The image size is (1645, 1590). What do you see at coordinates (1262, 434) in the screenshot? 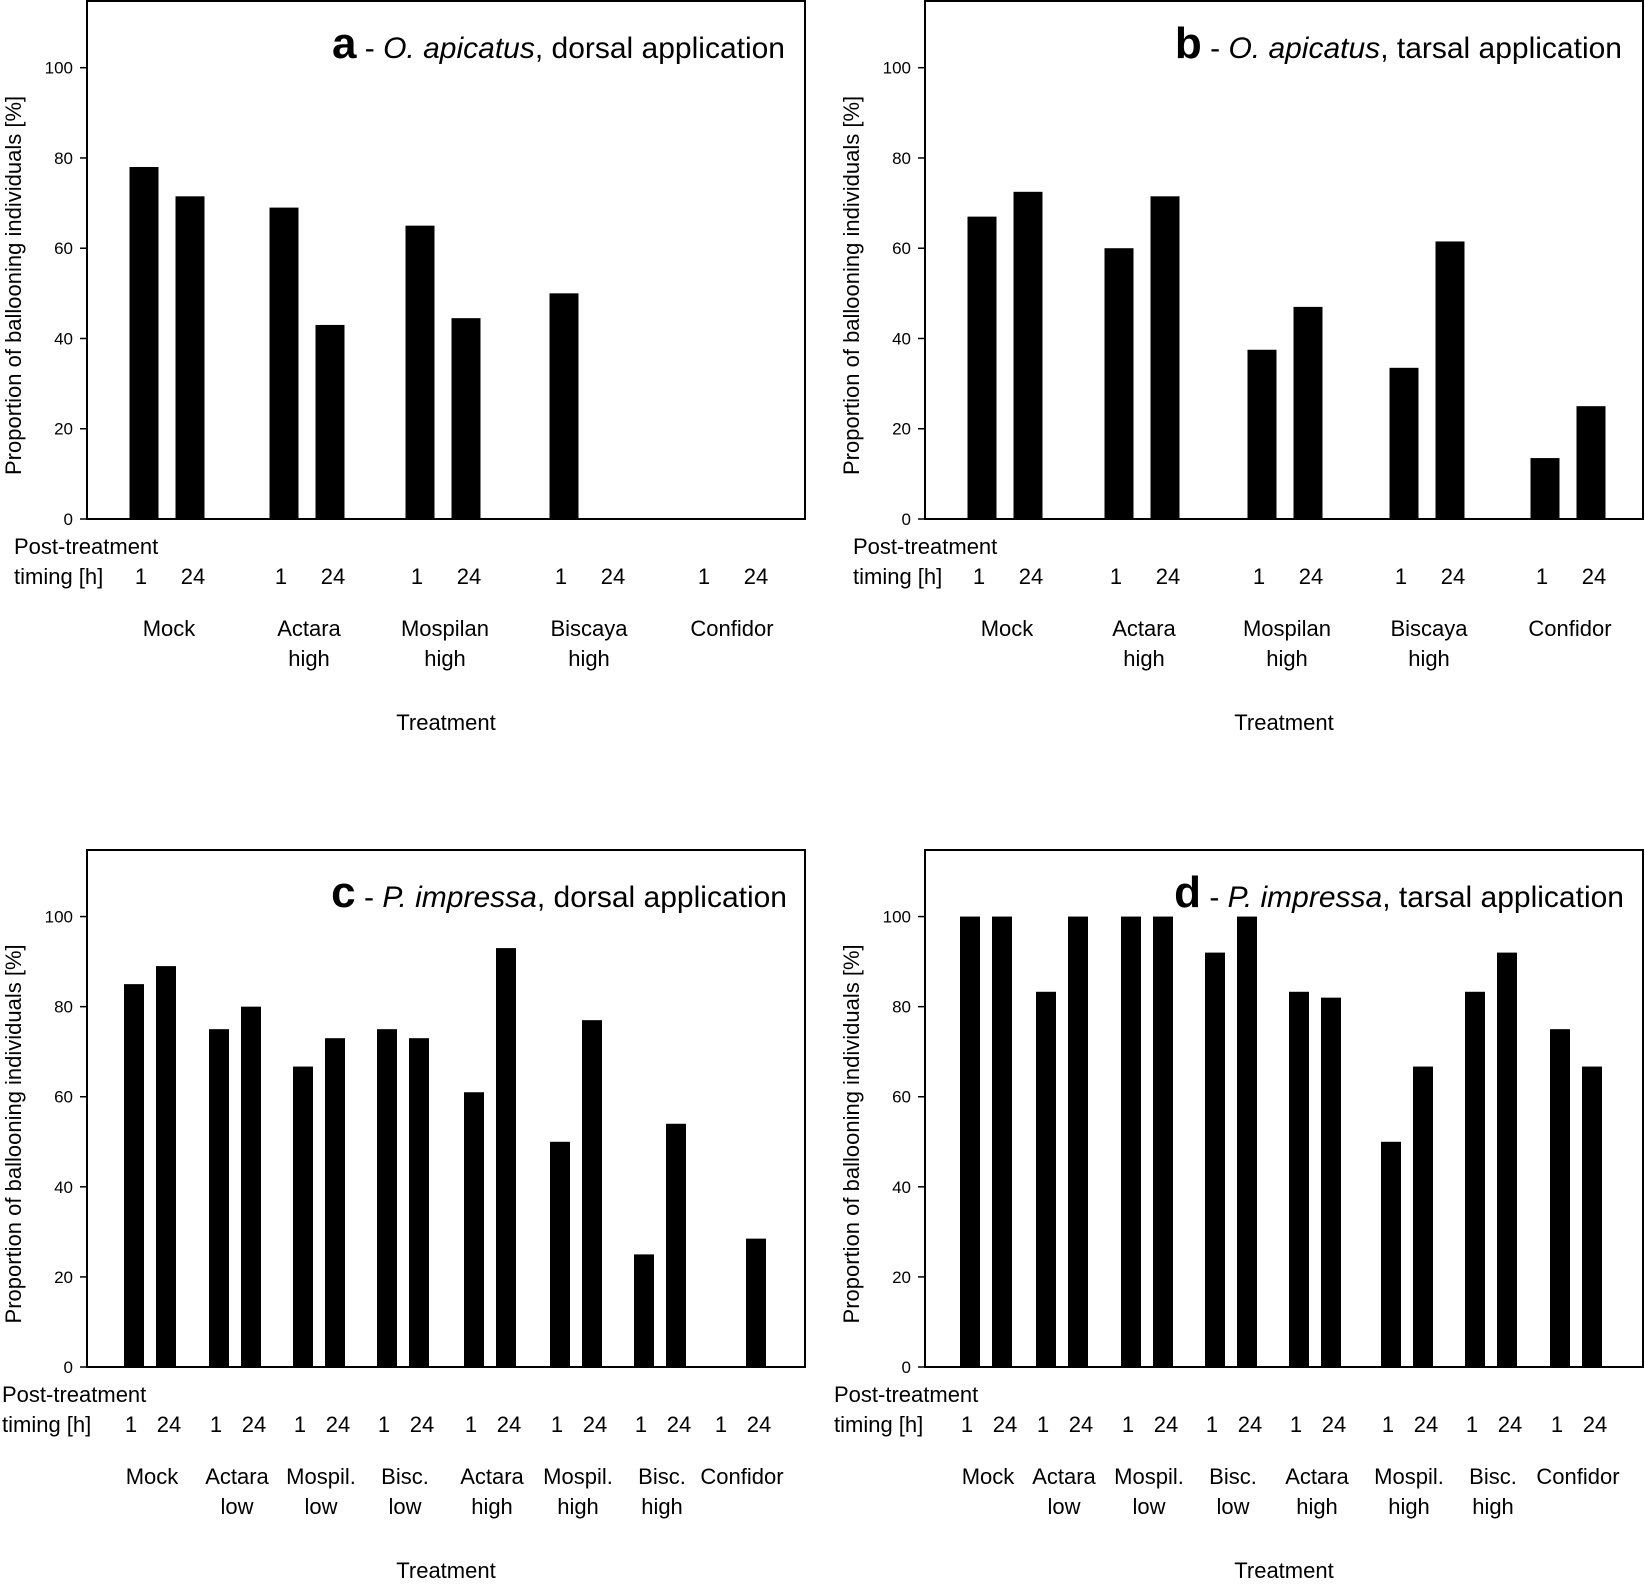
I see `bar-mospilan-high-1h` at bounding box center [1262, 434].